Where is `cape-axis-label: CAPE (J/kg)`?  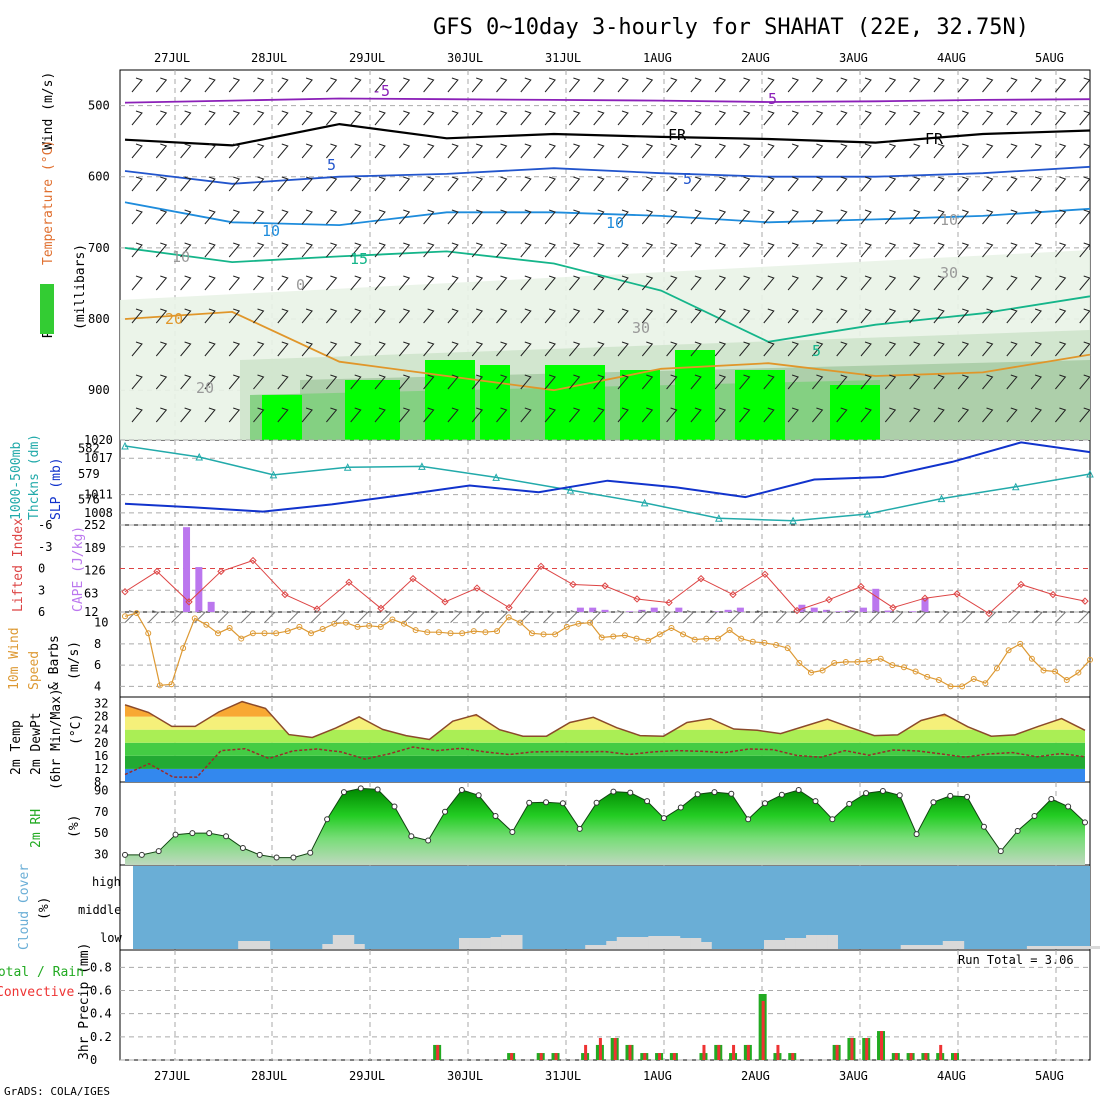 cape-axis-label: CAPE (J/kg) is located at coordinates (78, 569).